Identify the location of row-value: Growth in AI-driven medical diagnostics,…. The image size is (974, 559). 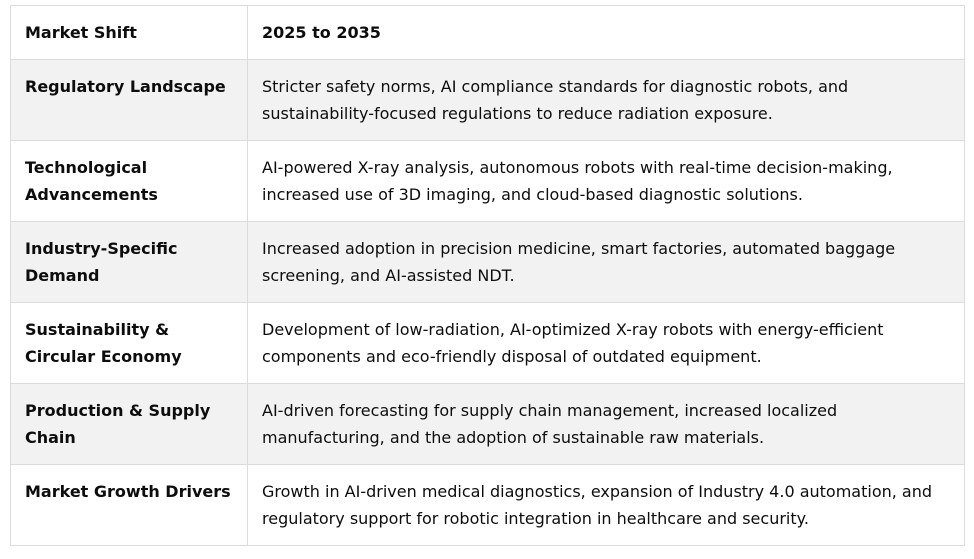
(606, 505).